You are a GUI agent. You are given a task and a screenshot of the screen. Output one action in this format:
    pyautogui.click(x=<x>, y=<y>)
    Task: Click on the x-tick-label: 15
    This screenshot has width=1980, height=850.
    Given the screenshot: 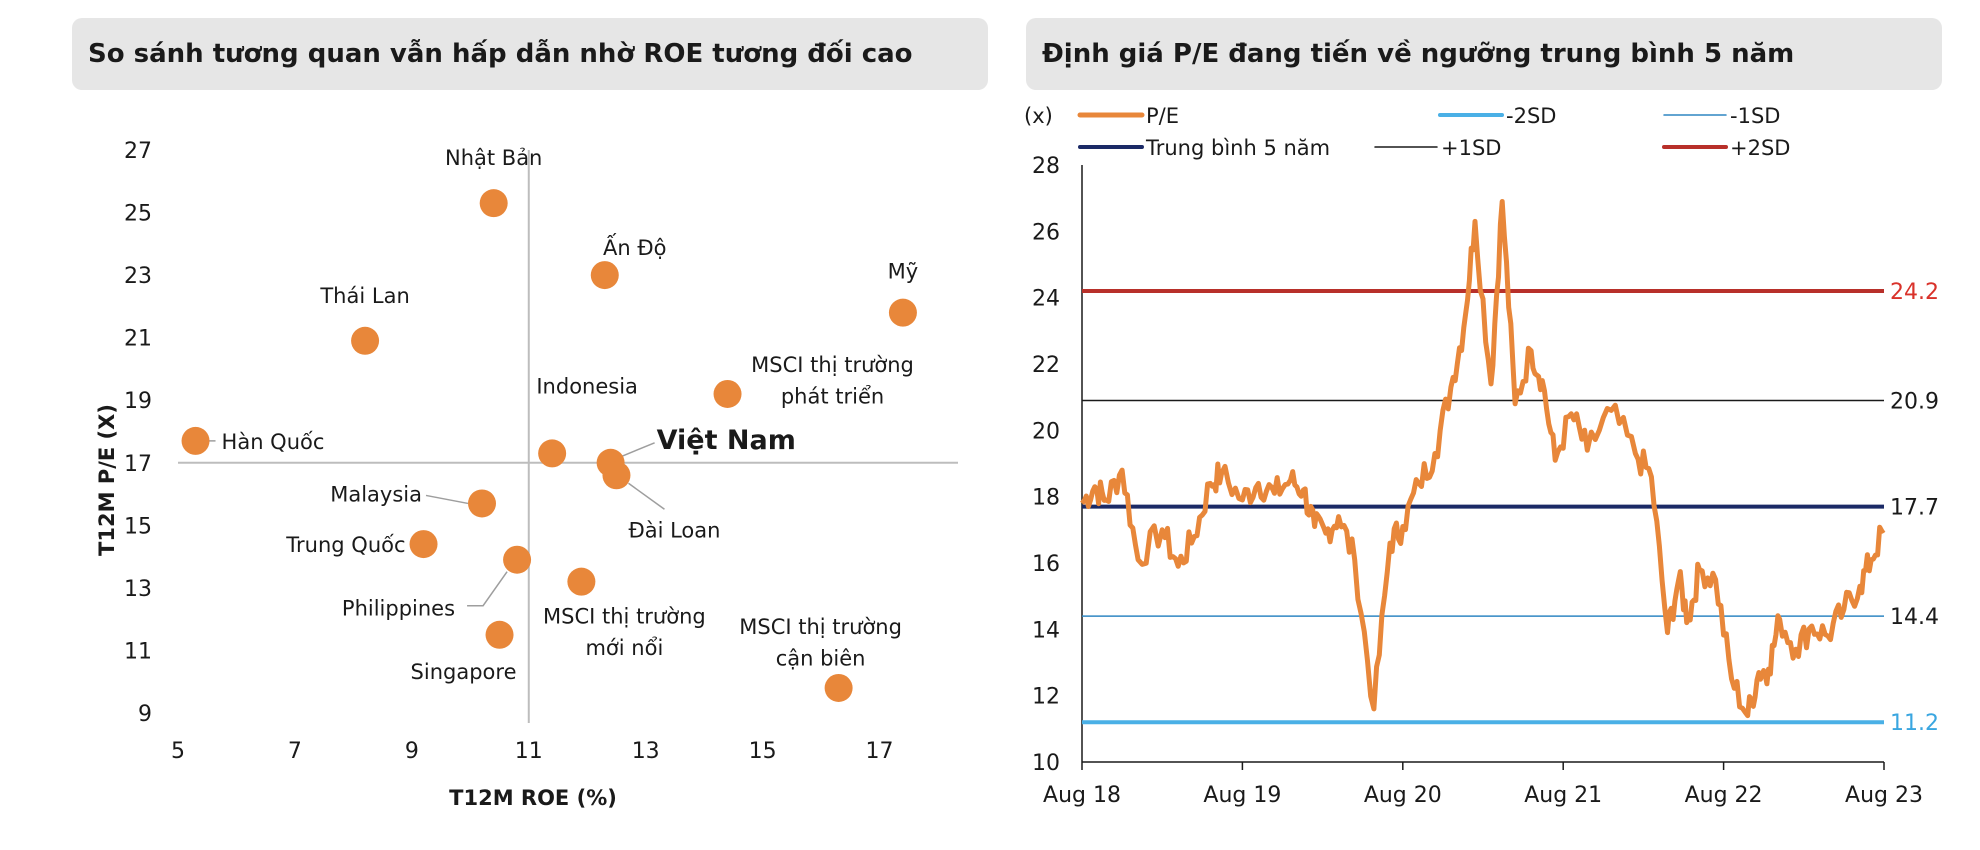 What is the action you would take?
    pyautogui.click(x=763, y=751)
    